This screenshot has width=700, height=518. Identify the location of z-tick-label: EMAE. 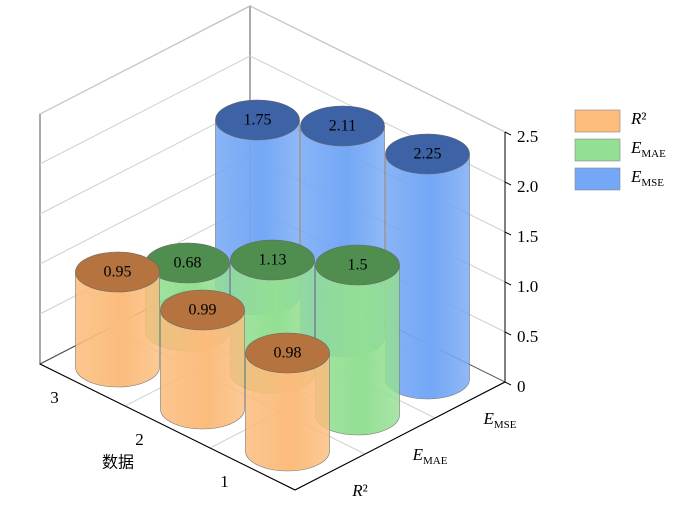
(430, 456).